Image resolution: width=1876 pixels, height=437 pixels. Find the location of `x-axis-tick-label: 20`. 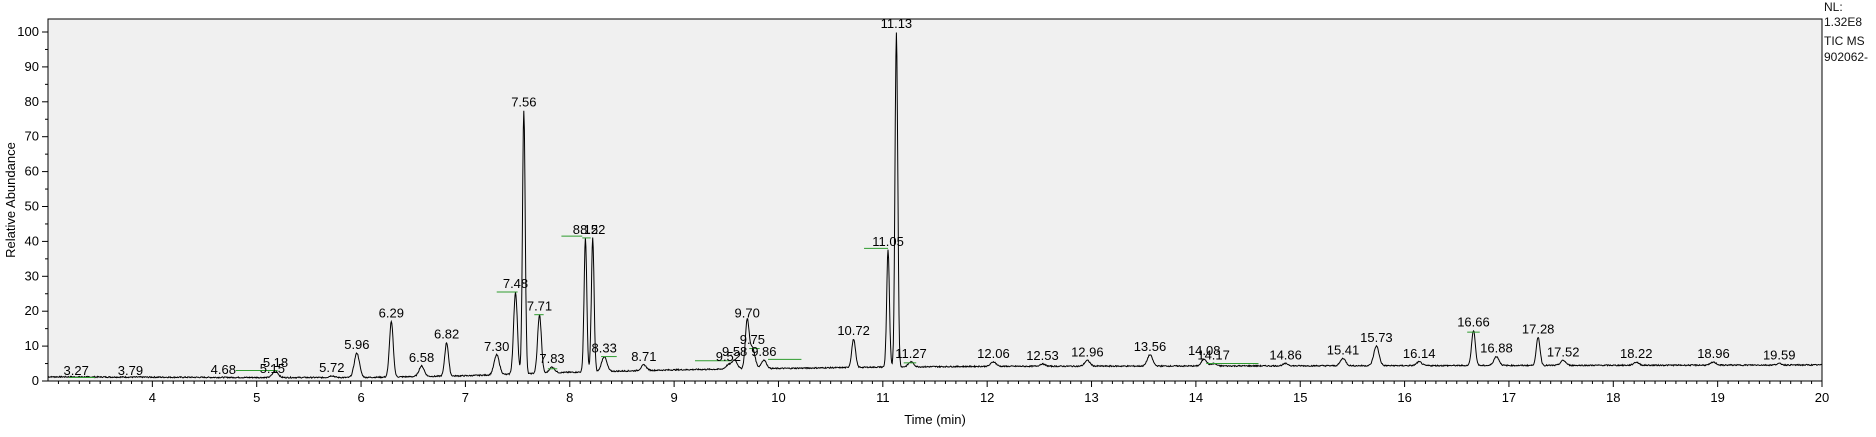

x-axis-tick-label: 20 is located at coordinates (1822, 397).